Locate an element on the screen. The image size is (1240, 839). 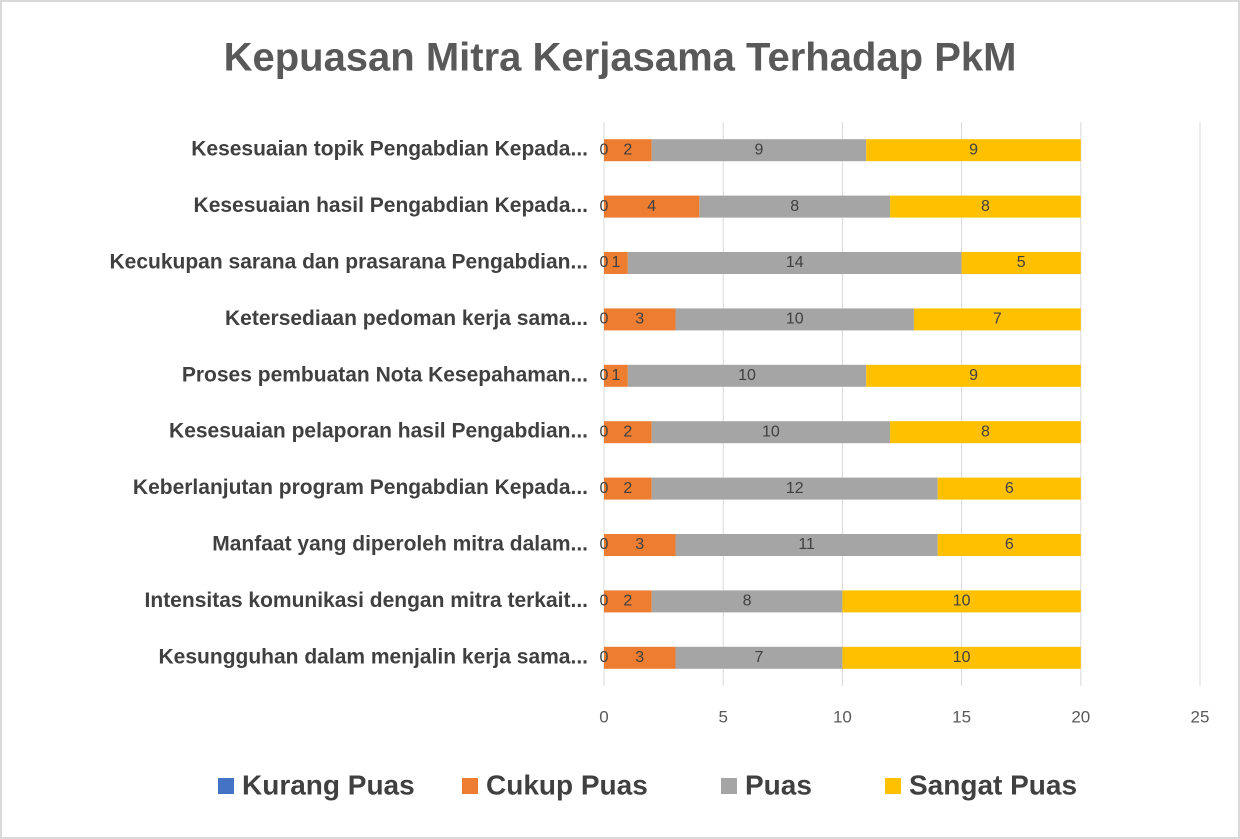
x-tick-label: 20 is located at coordinates (1080, 716).